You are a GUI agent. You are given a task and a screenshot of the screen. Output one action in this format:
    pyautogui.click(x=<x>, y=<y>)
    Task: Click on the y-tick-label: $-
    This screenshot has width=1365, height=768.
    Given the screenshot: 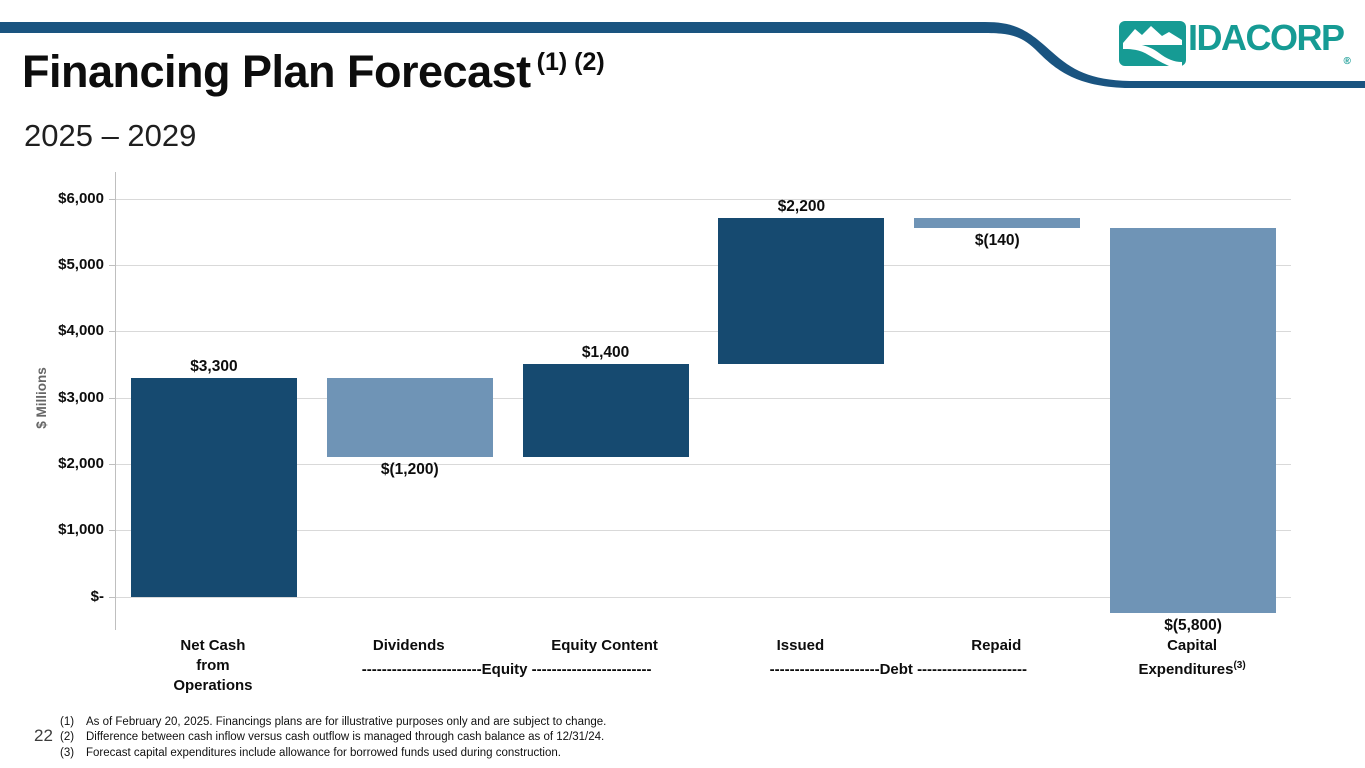 What is the action you would take?
    pyautogui.click(x=97, y=596)
    